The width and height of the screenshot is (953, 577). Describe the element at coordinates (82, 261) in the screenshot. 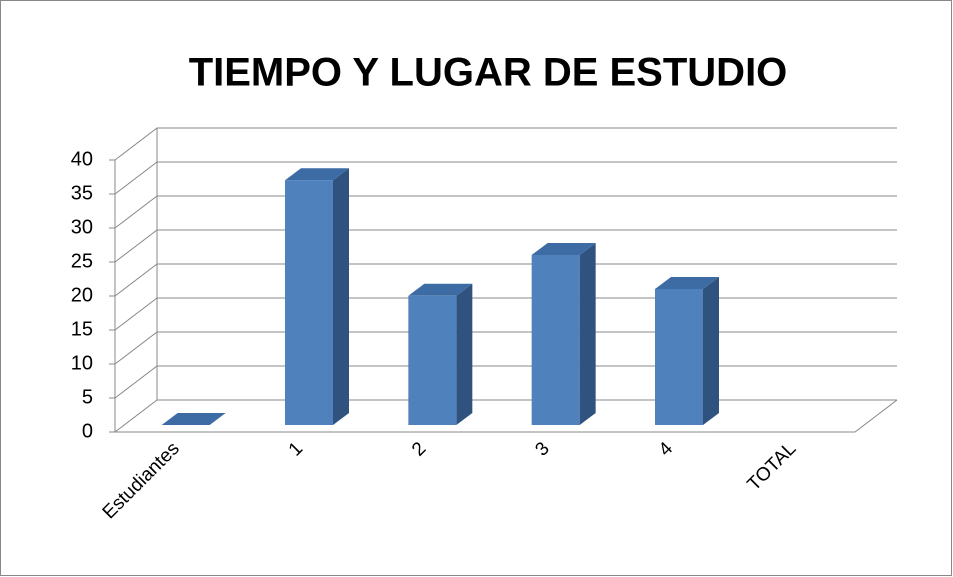

I see `y-tick-label: 25` at that location.